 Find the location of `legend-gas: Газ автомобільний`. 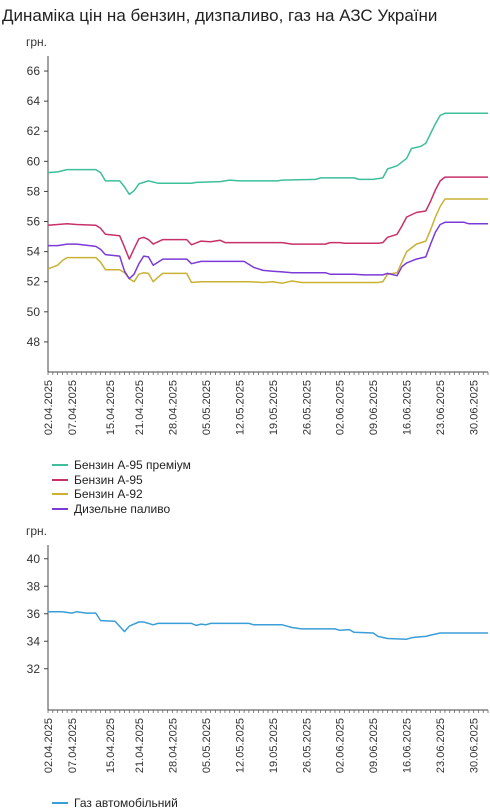

legend-gas: Газ автомобільний is located at coordinates (115, 803).